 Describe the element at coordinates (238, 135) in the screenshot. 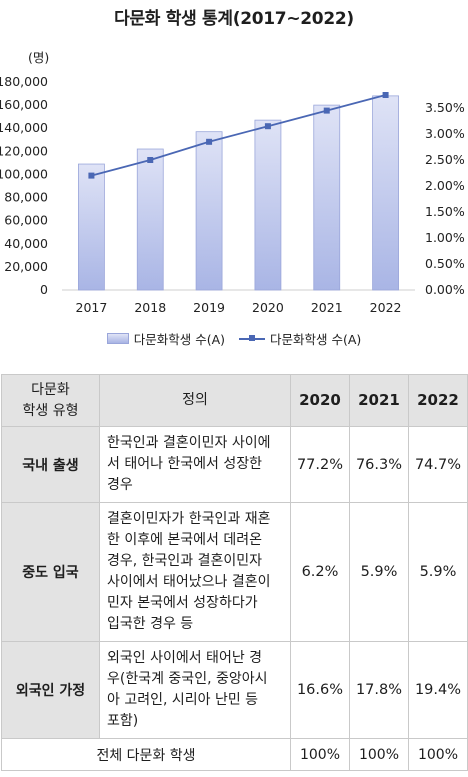

I see `trend-line` at that location.